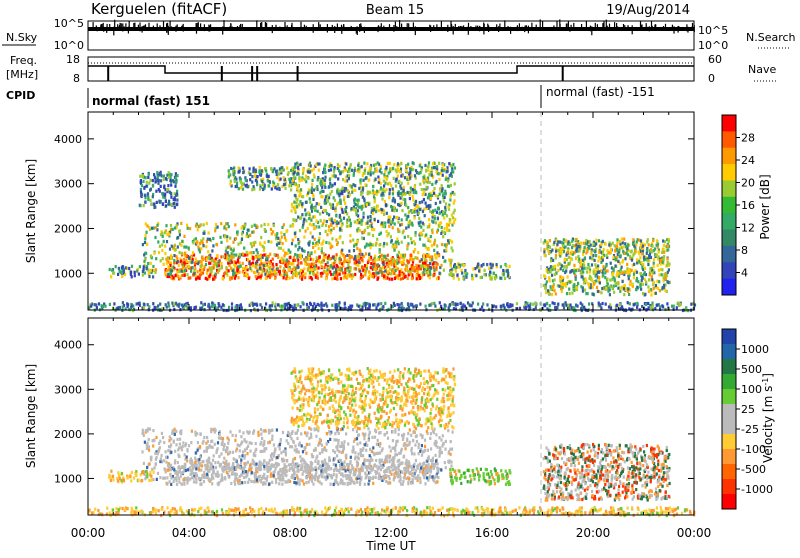 The width and height of the screenshot is (800, 558). I want to click on y-tick-label: 3000, so click(68, 184).